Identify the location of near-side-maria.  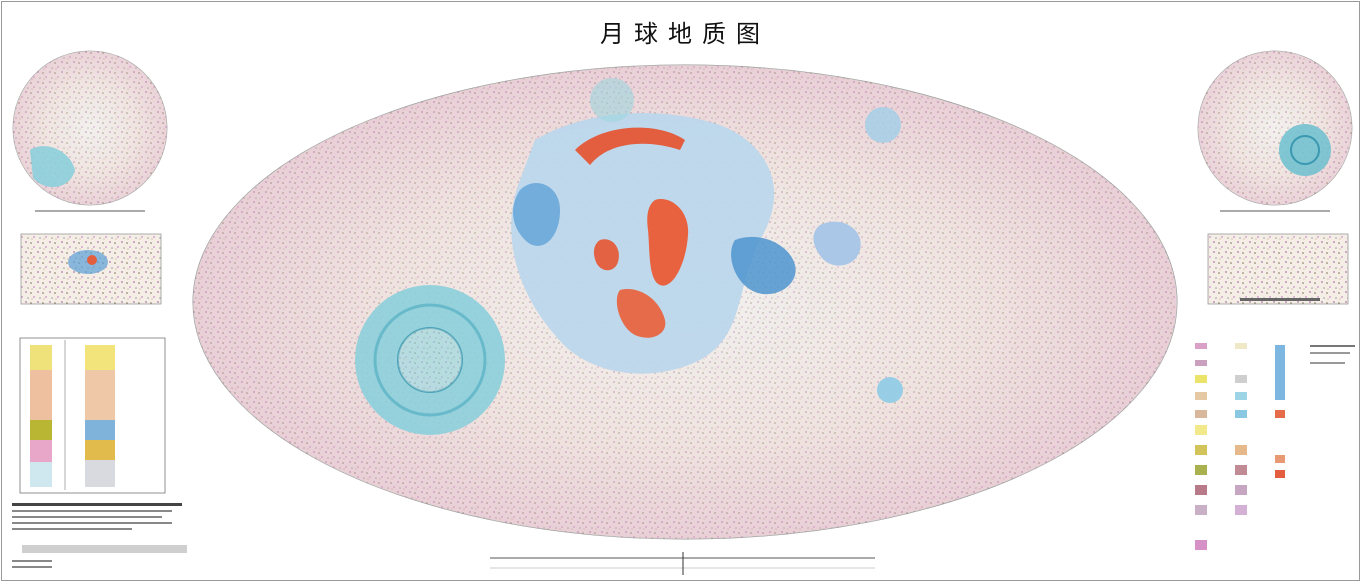
(643, 243).